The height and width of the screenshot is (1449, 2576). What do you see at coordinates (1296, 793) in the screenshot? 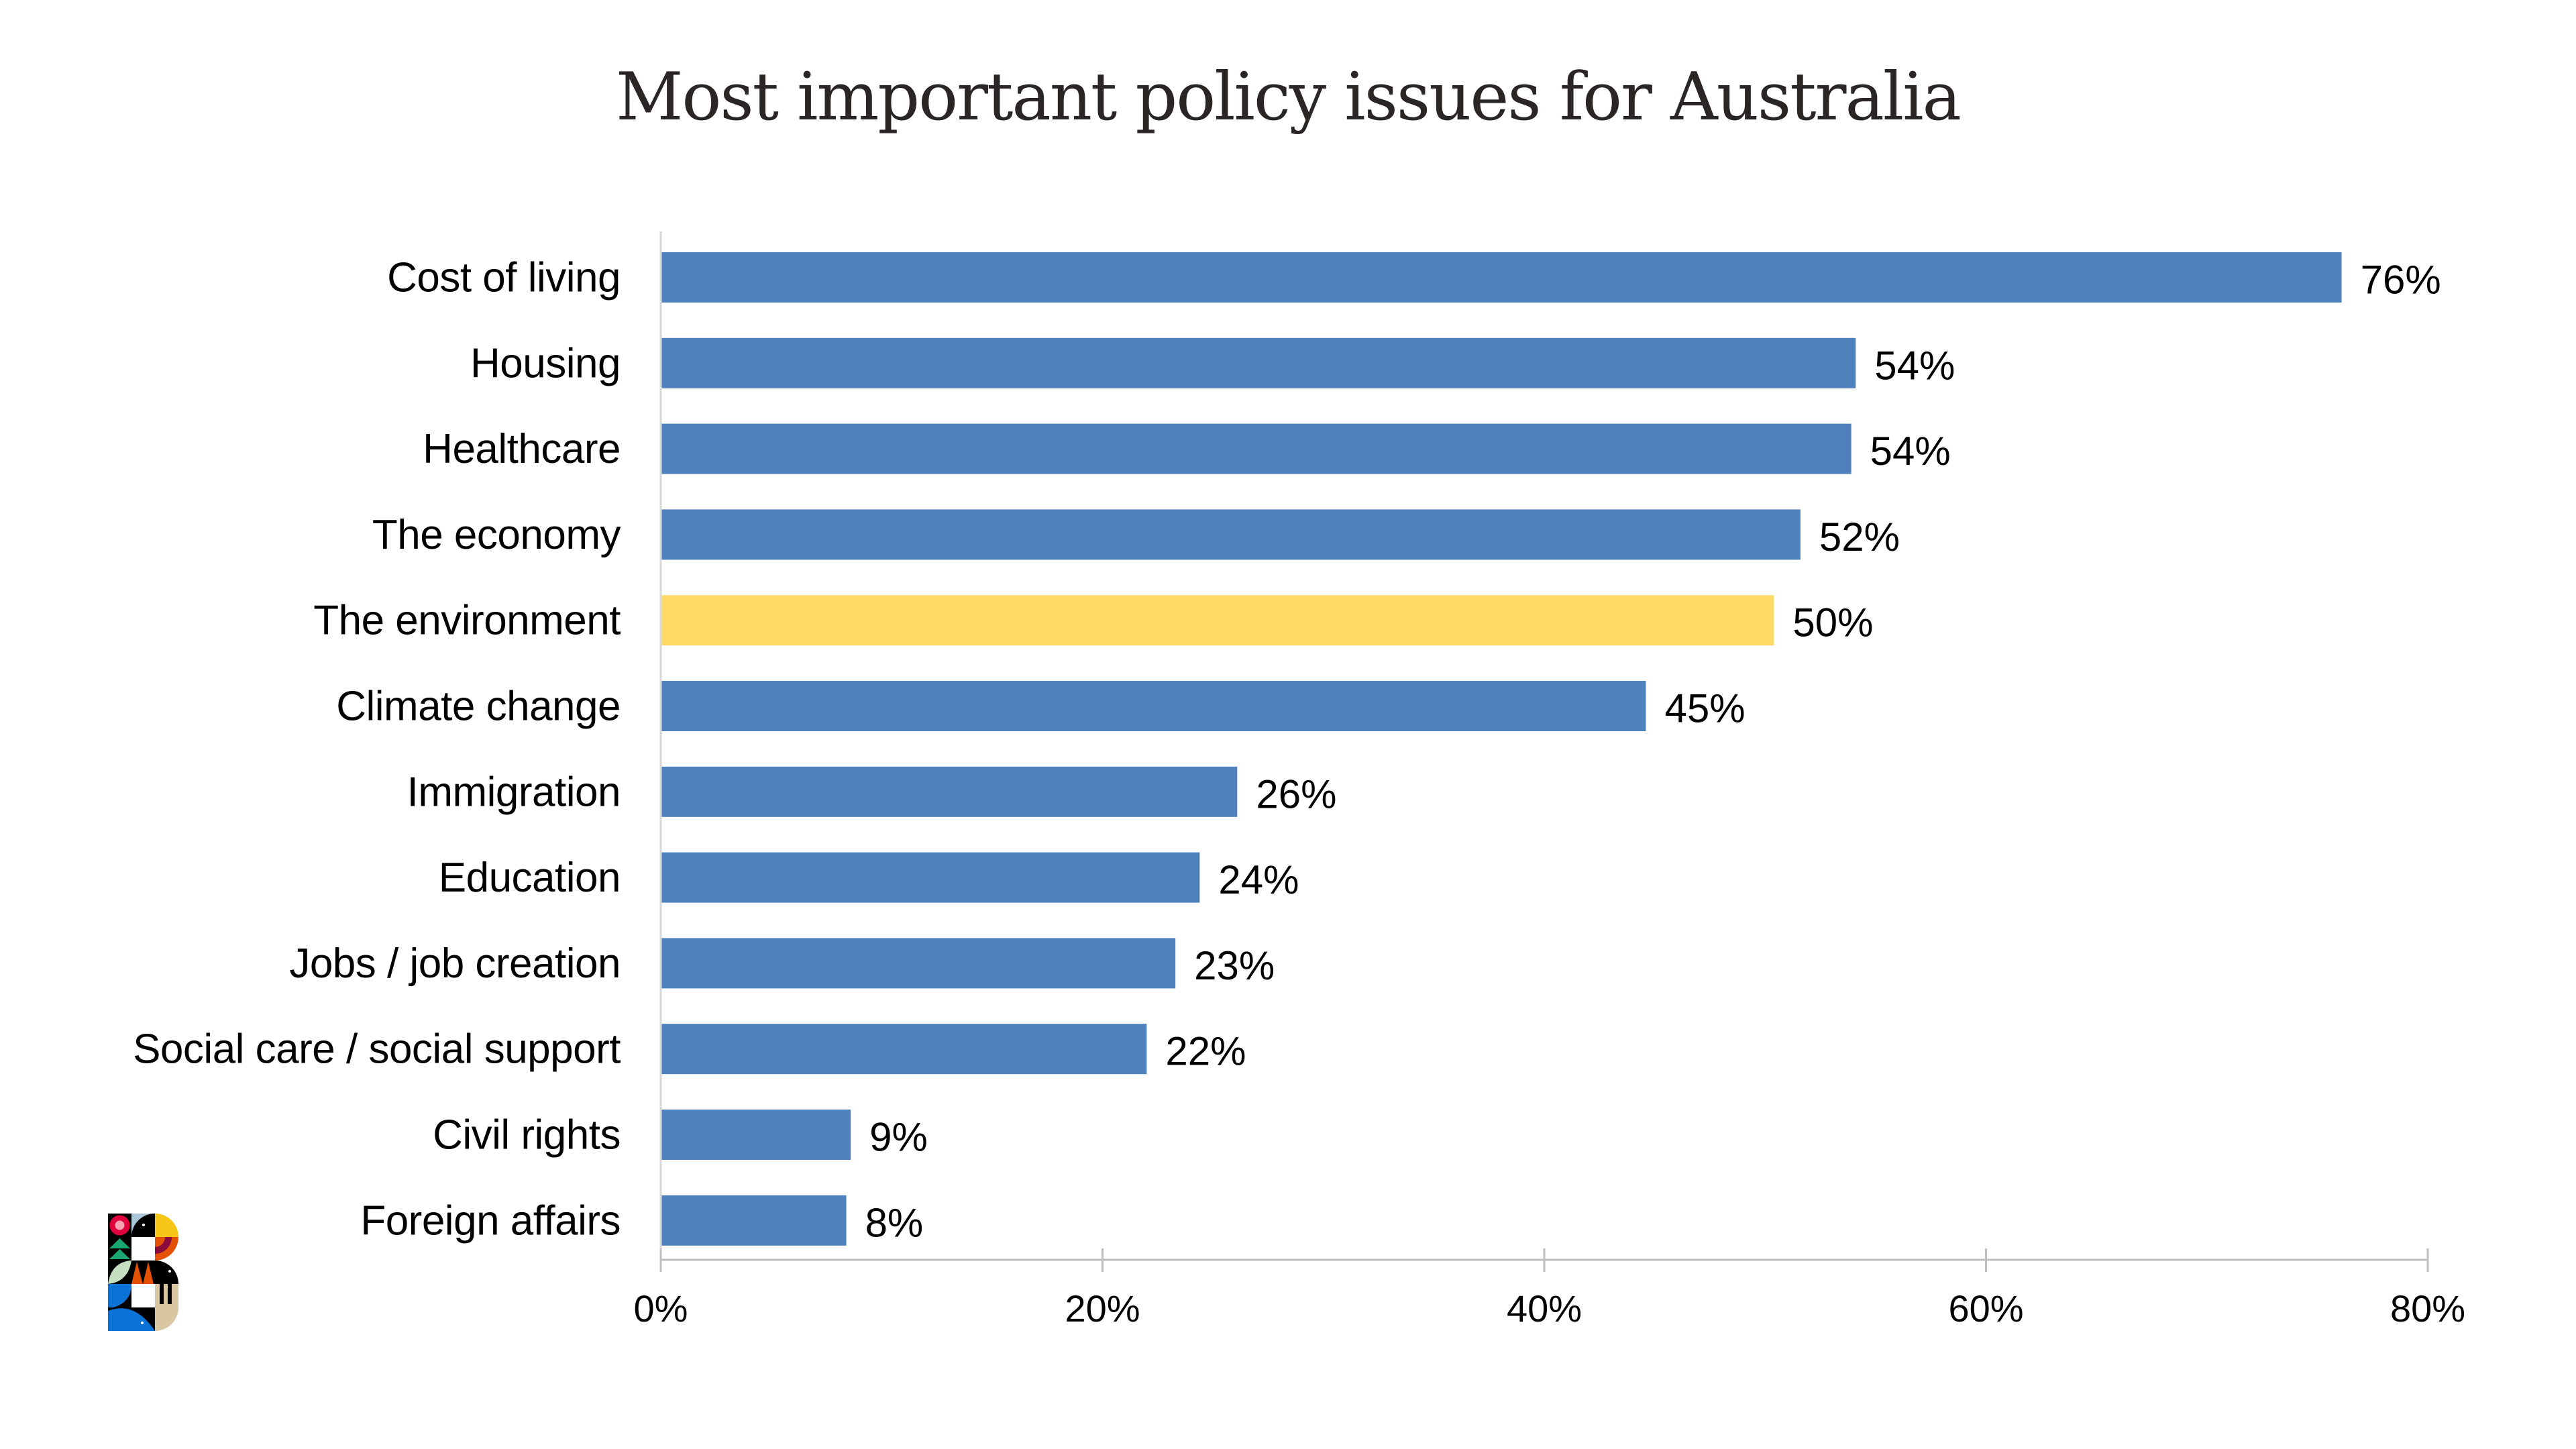
I see `data-label: 26%` at bounding box center [1296, 793].